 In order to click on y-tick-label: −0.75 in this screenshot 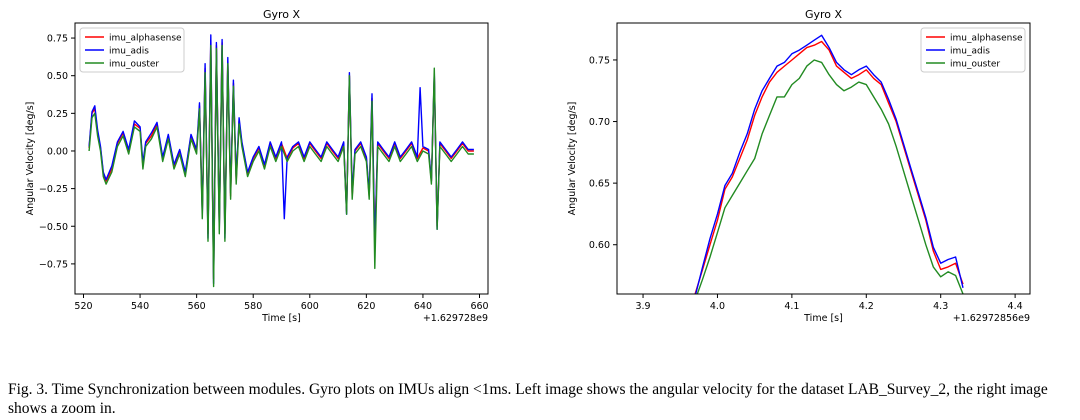, I will do `click(53, 264)`.